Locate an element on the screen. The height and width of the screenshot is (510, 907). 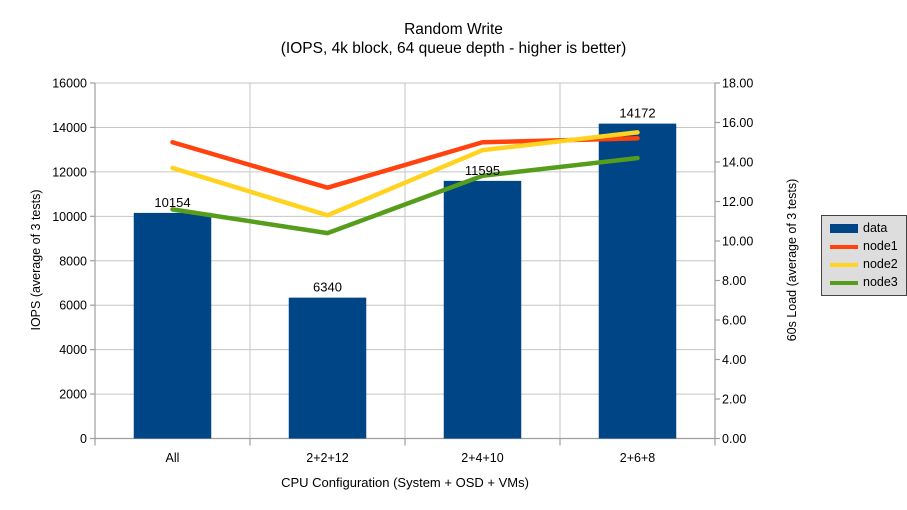
category-label: 2+4+10 is located at coordinates (482, 458).